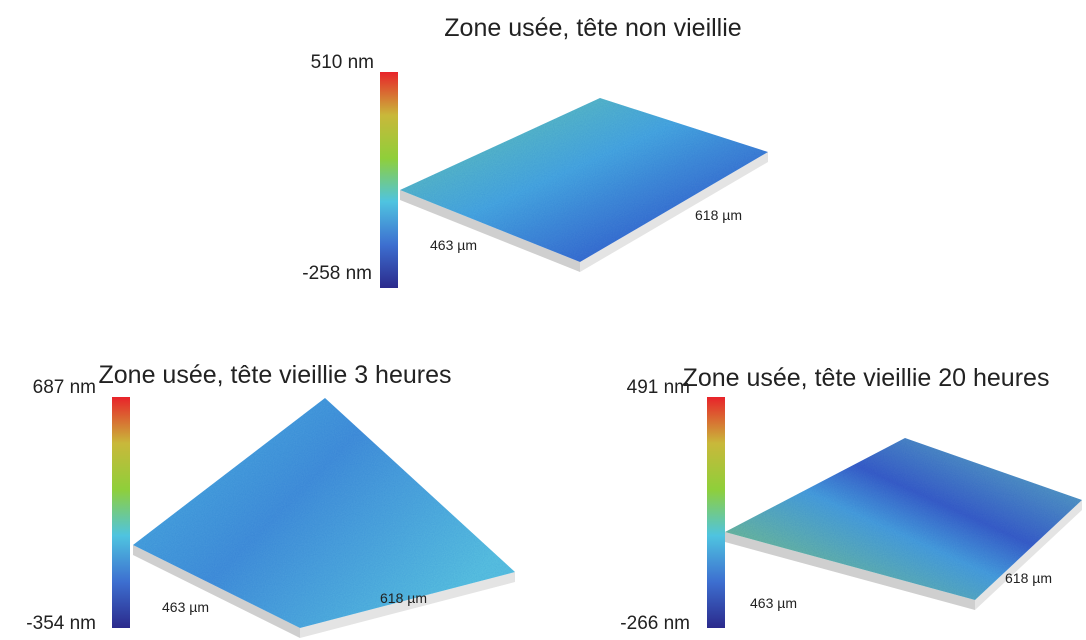 Image resolution: width=1086 pixels, height=640 pixels. Describe the element at coordinates (275, 375) in the screenshot. I see `panel-title: Zone usée, tête vieillie 3 heures` at that location.